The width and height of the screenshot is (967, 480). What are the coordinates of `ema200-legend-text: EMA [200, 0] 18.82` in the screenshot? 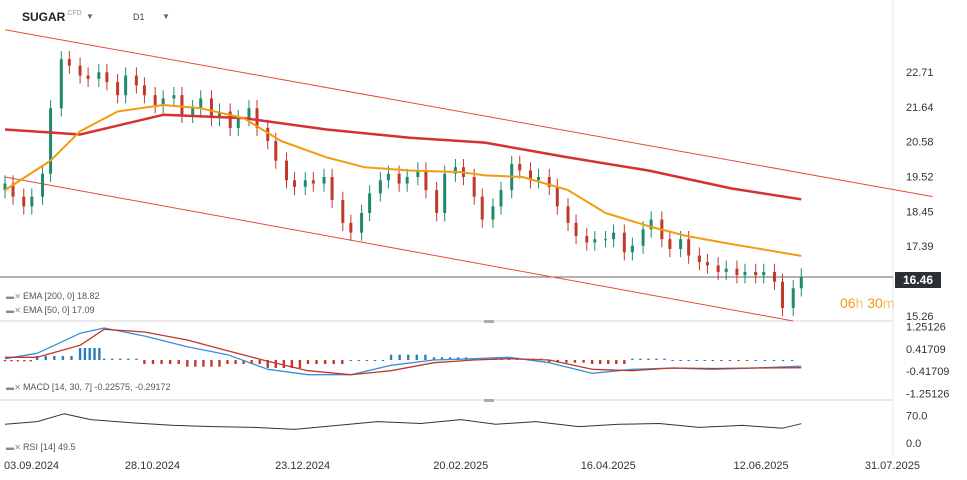 It's located at (61, 296).